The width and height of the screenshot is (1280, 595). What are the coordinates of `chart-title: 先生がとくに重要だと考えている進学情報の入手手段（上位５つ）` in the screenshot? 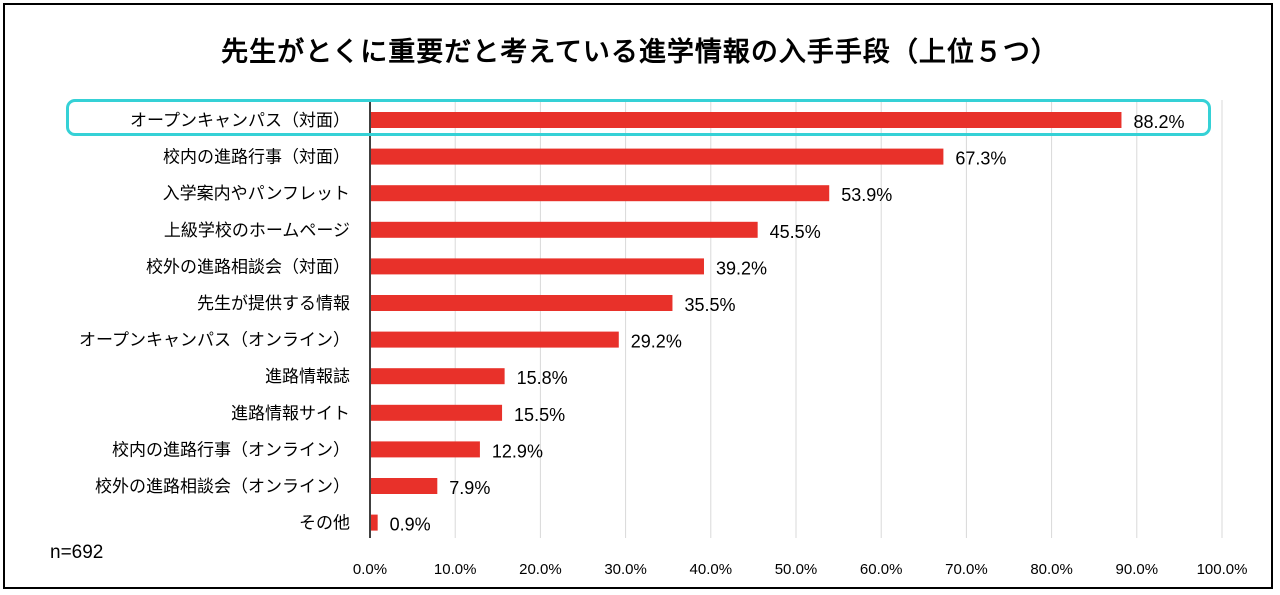 It's located at (640, 52).